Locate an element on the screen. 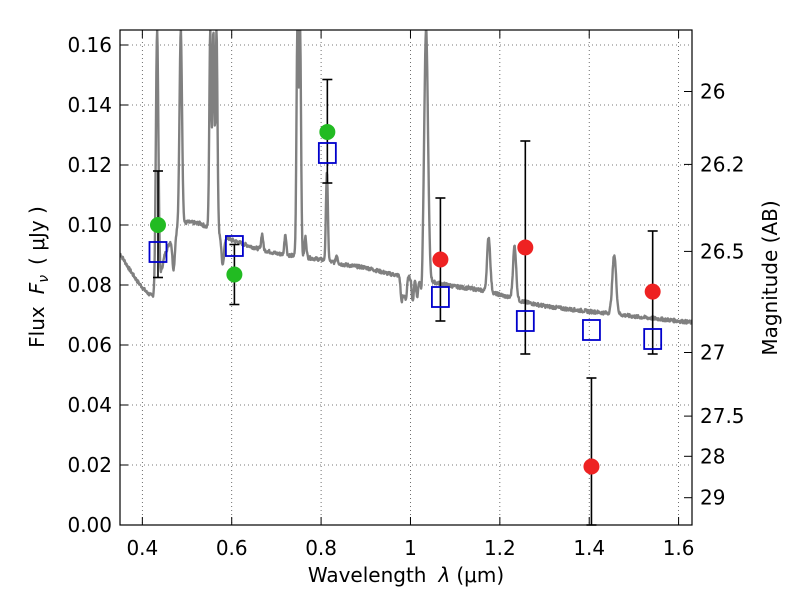  y2-tick-label: 26.2 is located at coordinates (722, 164).